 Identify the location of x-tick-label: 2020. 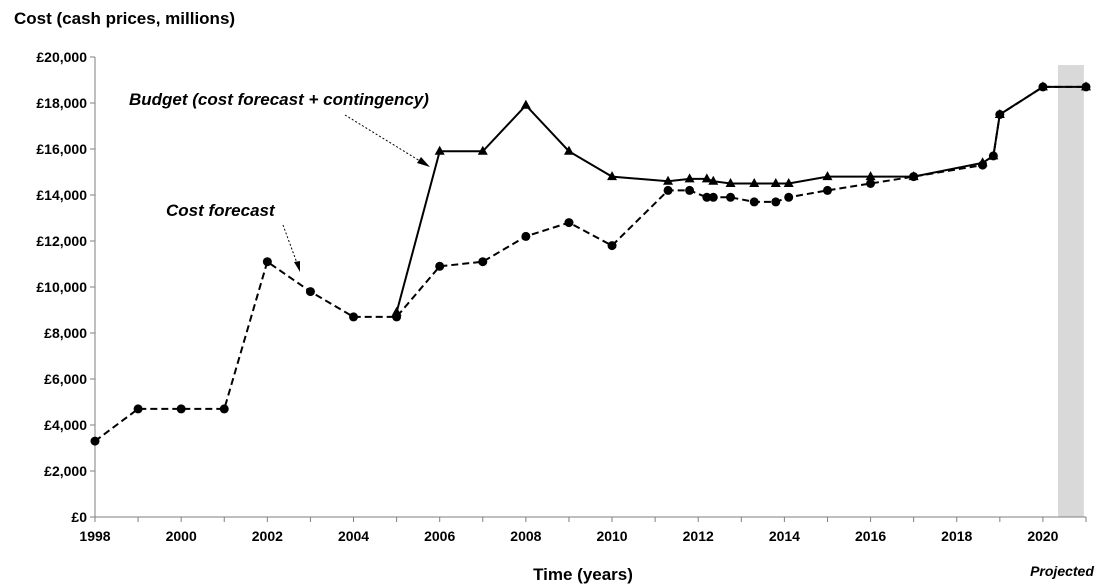
(1042, 536).